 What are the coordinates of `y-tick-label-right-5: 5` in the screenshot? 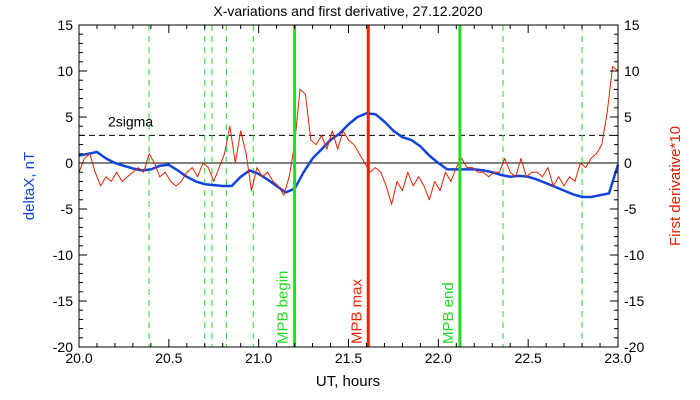 It's located at (628, 117).